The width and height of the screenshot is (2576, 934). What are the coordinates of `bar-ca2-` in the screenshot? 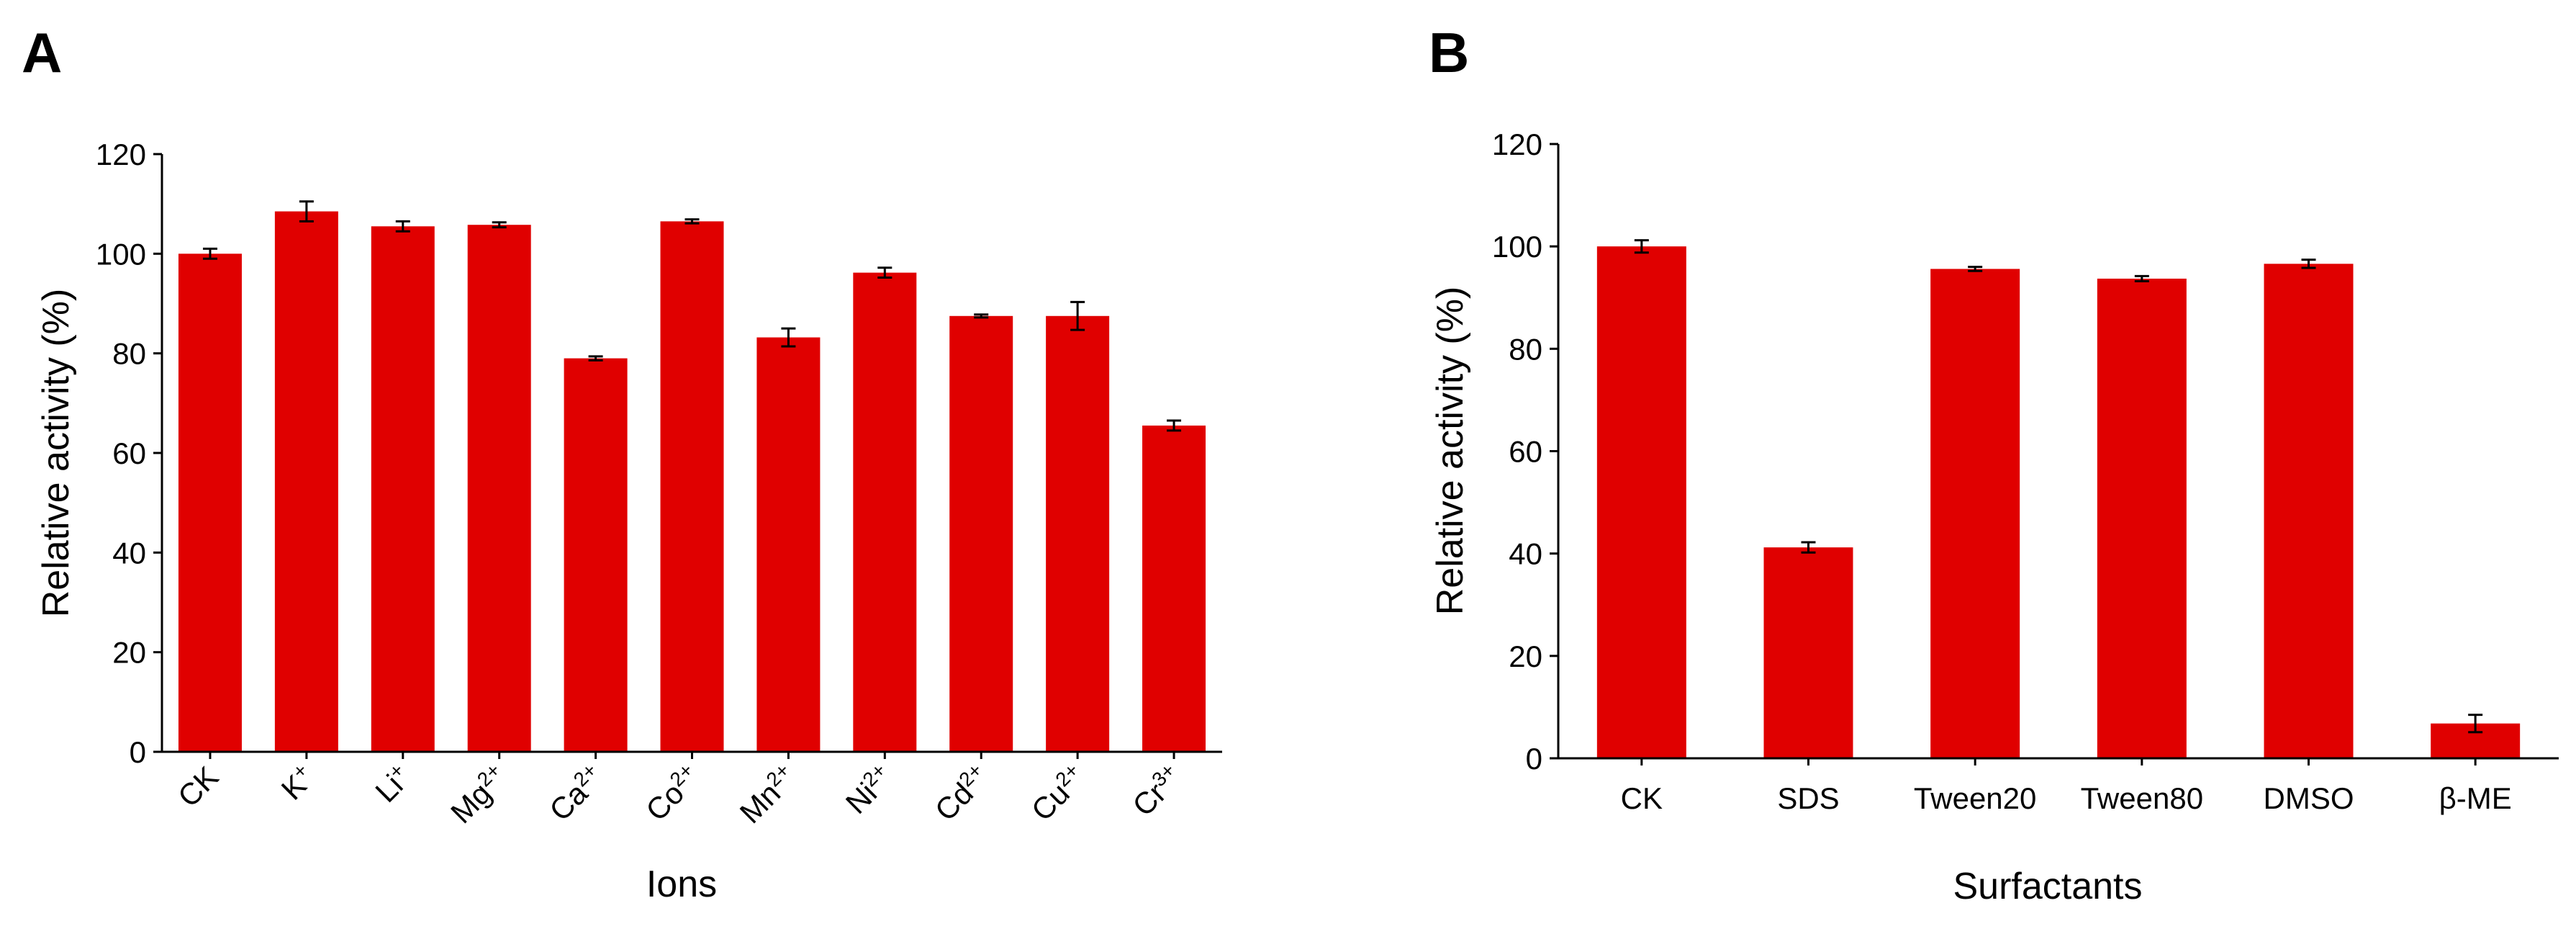 It's located at (596, 555).